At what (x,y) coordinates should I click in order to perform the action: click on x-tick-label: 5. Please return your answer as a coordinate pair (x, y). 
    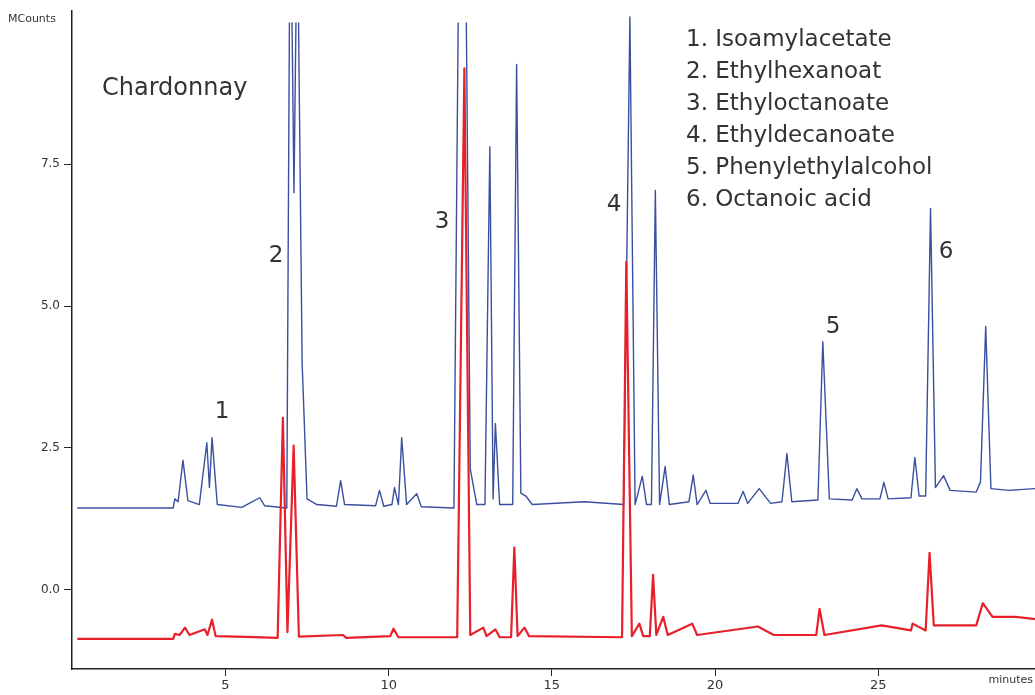
    Looking at the image, I should click on (225, 685).